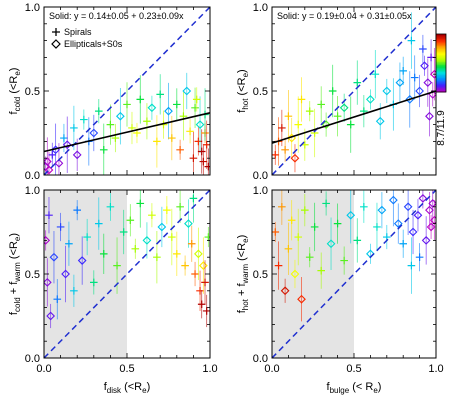 The height and width of the screenshot is (405, 458). What do you see at coordinates (32, 359) in the screenshot?
I see `y-tick-label: 0.0` at bounding box center [32, 359].